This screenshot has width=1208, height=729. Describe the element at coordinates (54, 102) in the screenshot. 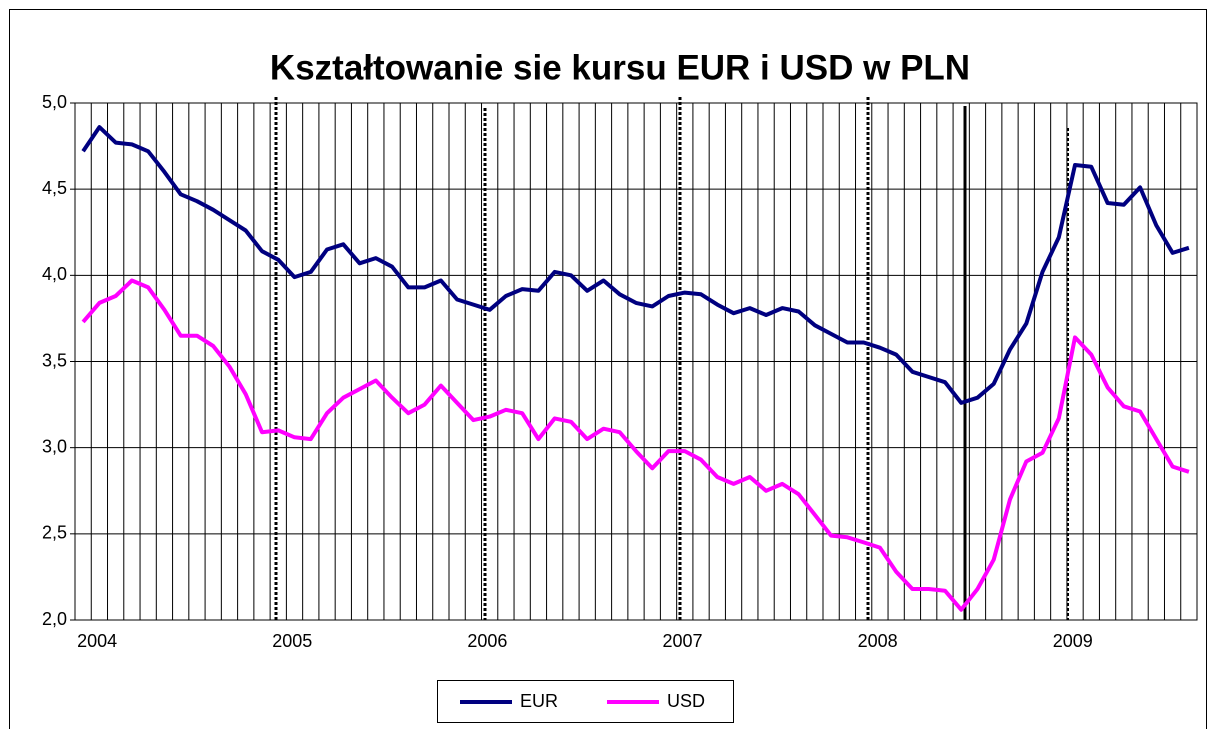

I see `y-tick-label: 5,0` at that location.